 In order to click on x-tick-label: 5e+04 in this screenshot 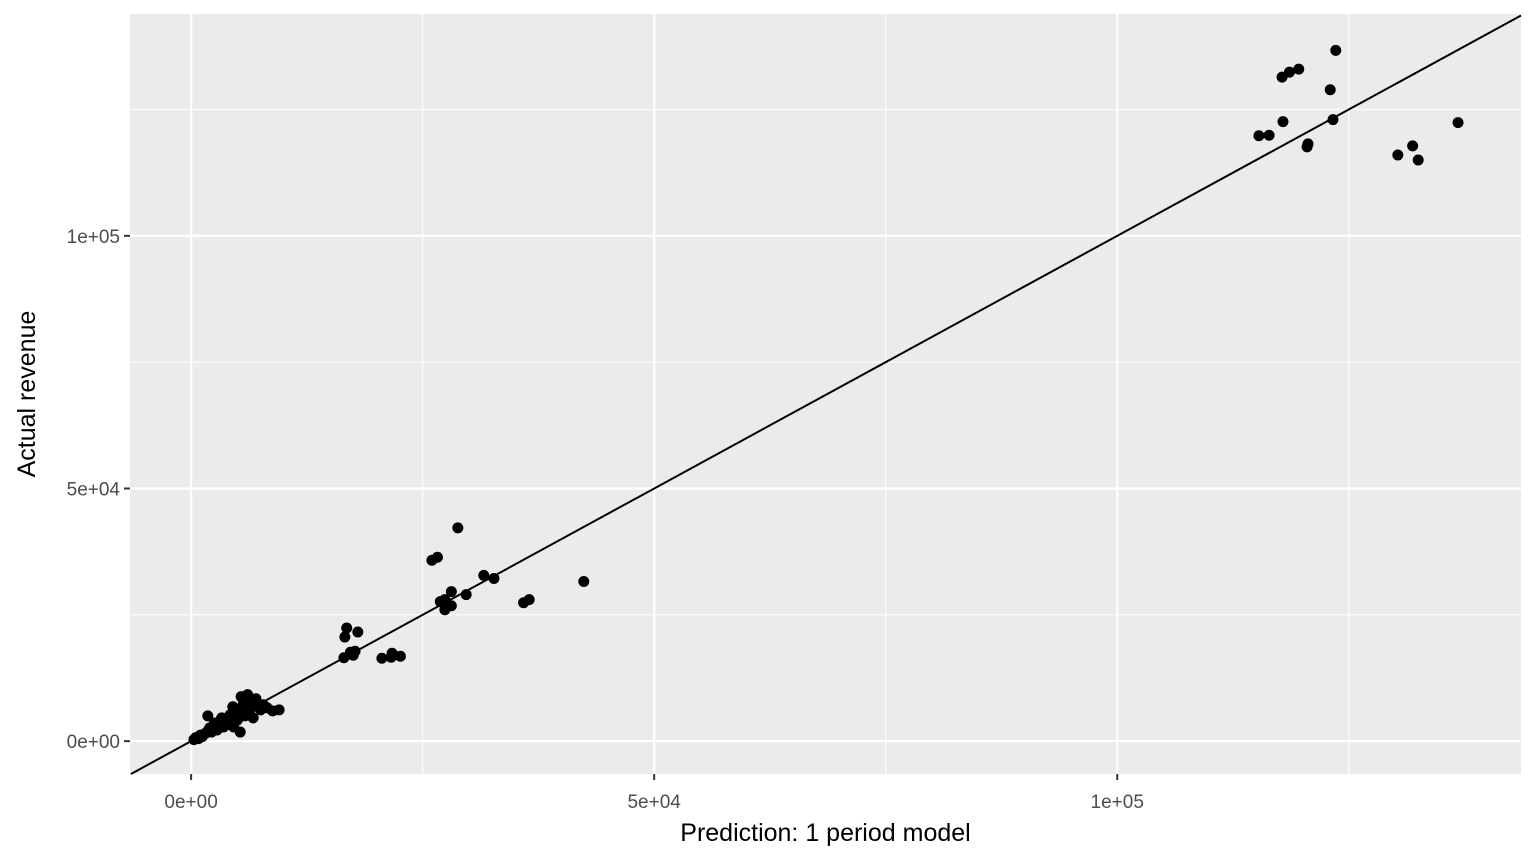, I will do `click(654, 802)`.